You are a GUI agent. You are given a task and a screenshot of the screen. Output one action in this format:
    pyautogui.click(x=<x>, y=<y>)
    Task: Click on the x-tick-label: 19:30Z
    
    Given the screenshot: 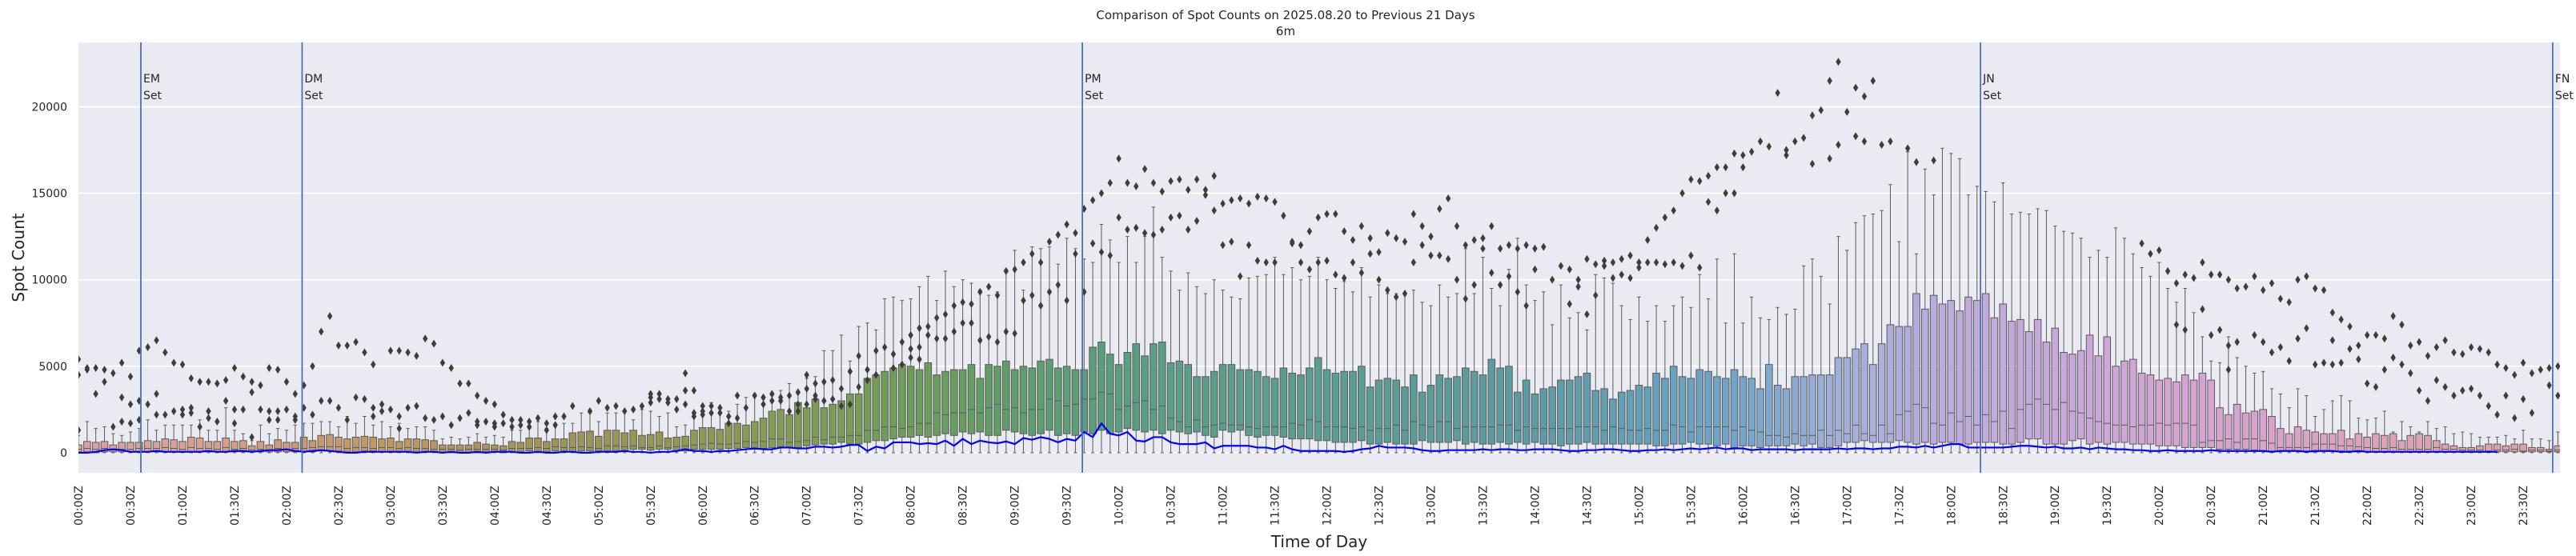 What is the action you would take?
    pyautogui.click(x=2107, y=506)
    